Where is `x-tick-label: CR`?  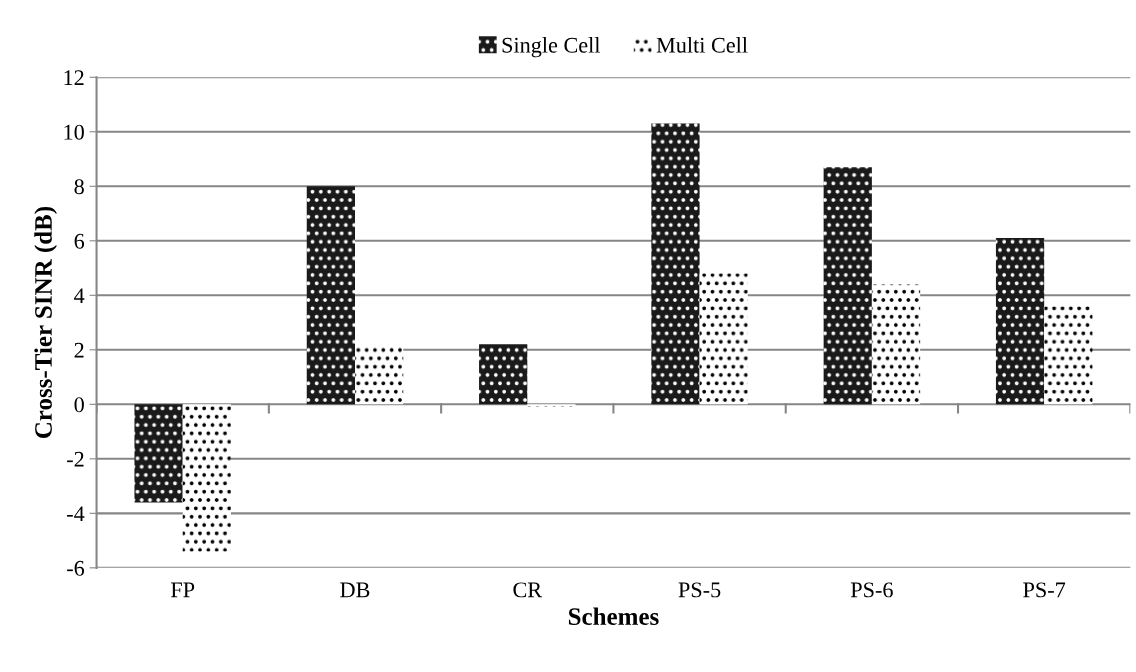
x-tick-label: CR is located at coordinates (528, 590).